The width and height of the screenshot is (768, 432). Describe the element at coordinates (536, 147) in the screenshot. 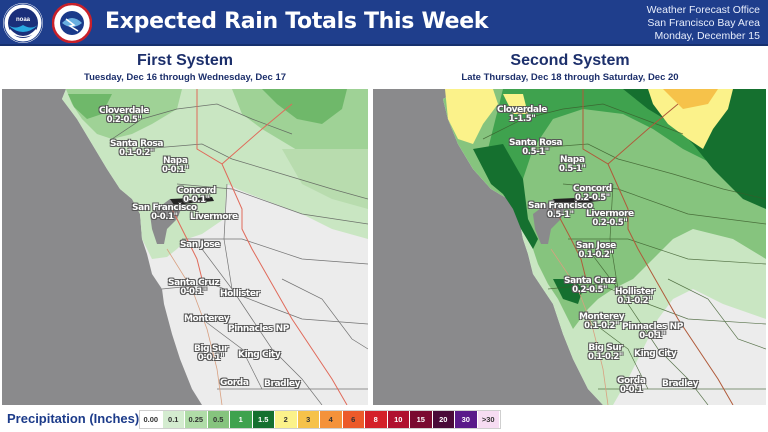

I see `city-label-santa-rosa: Santa Rosa 0.5-1"` at that location.